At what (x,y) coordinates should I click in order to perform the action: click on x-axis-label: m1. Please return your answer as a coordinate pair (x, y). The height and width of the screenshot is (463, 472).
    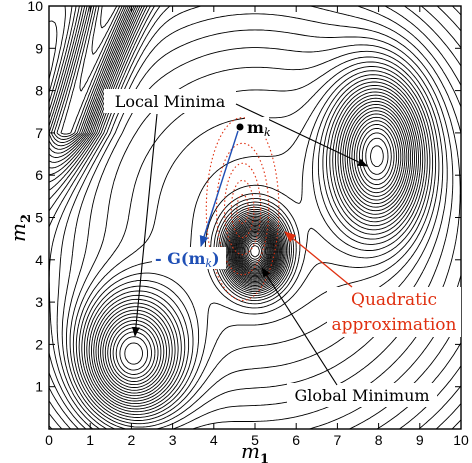
    Looking at the image, I should click on (255, 451).